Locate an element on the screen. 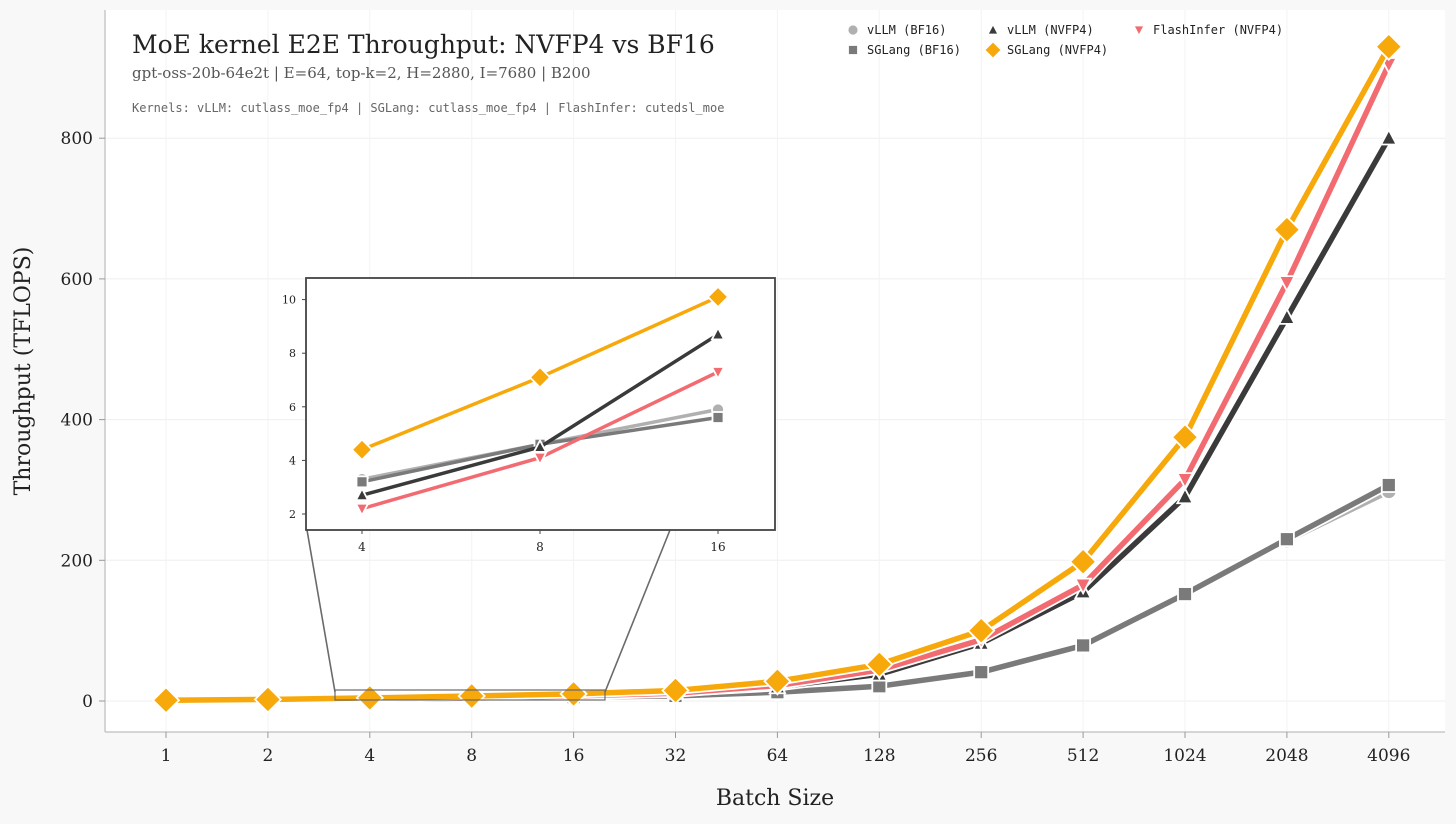  legend-label: SGLang (BF16) is located at coordinates (914, 50).